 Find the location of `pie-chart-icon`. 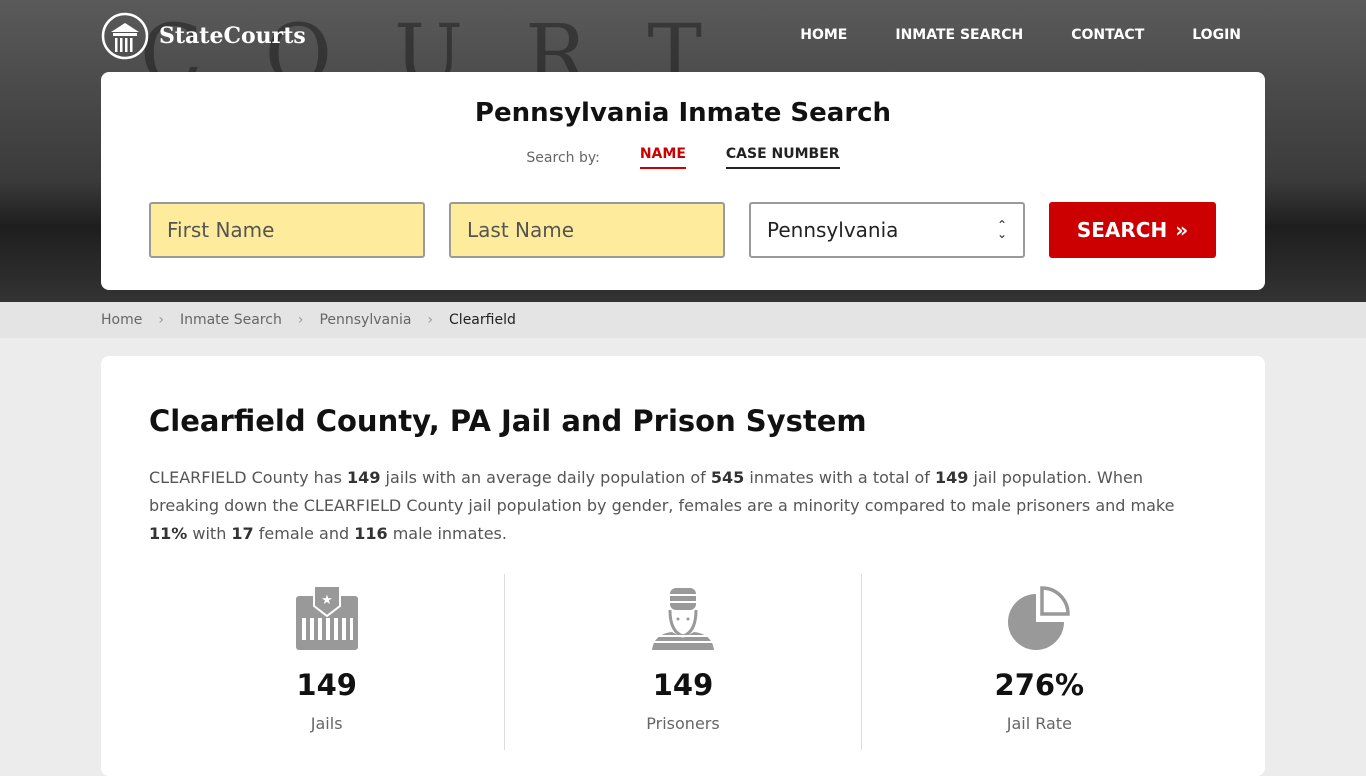

pie-chart-icon is located at coordinates (1039, 618).